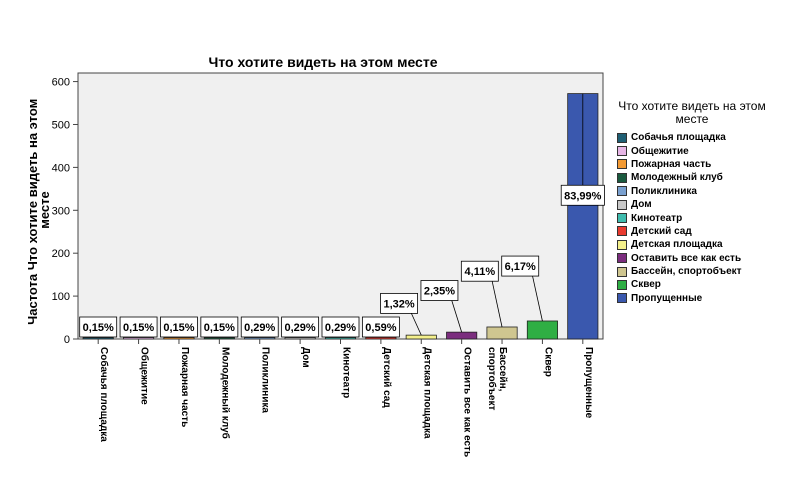 The width and height of the screenshot is (807, 478). Describe the element at coordinates (671, 164) in the screenshot. I see `legend-label: Пожарная часть` at that location.